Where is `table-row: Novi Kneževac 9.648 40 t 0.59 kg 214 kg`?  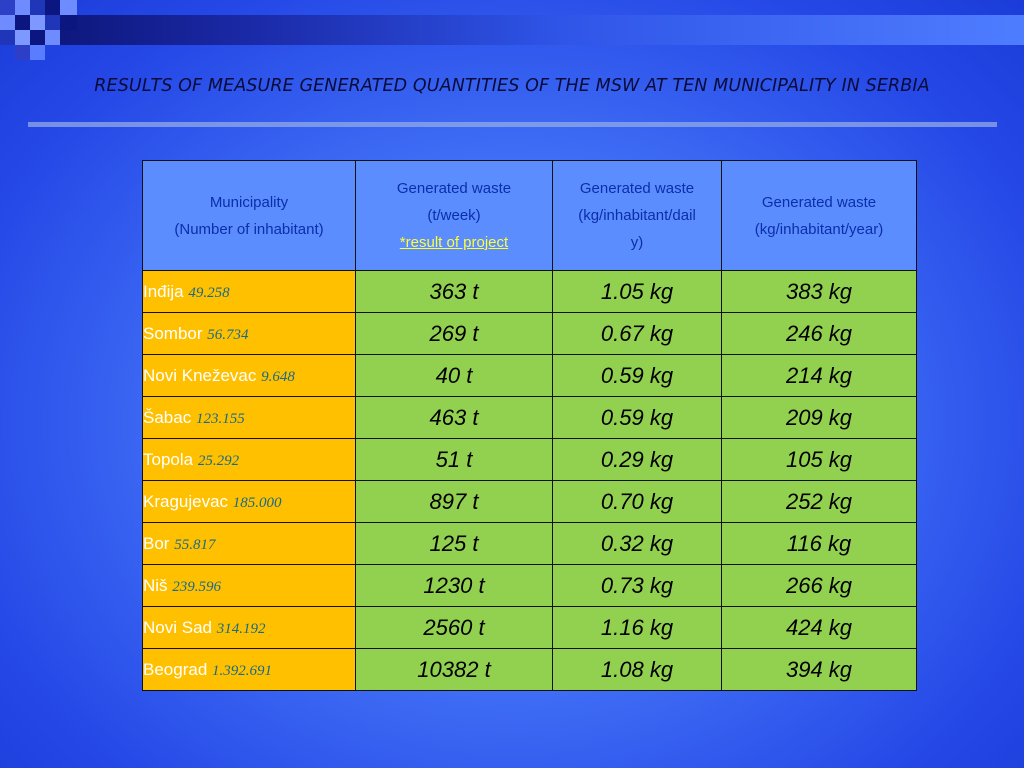 table-row: Novi Kneževac 9.648 40 t 0.59 kg 214 kg is located at coordinates (529, 375).